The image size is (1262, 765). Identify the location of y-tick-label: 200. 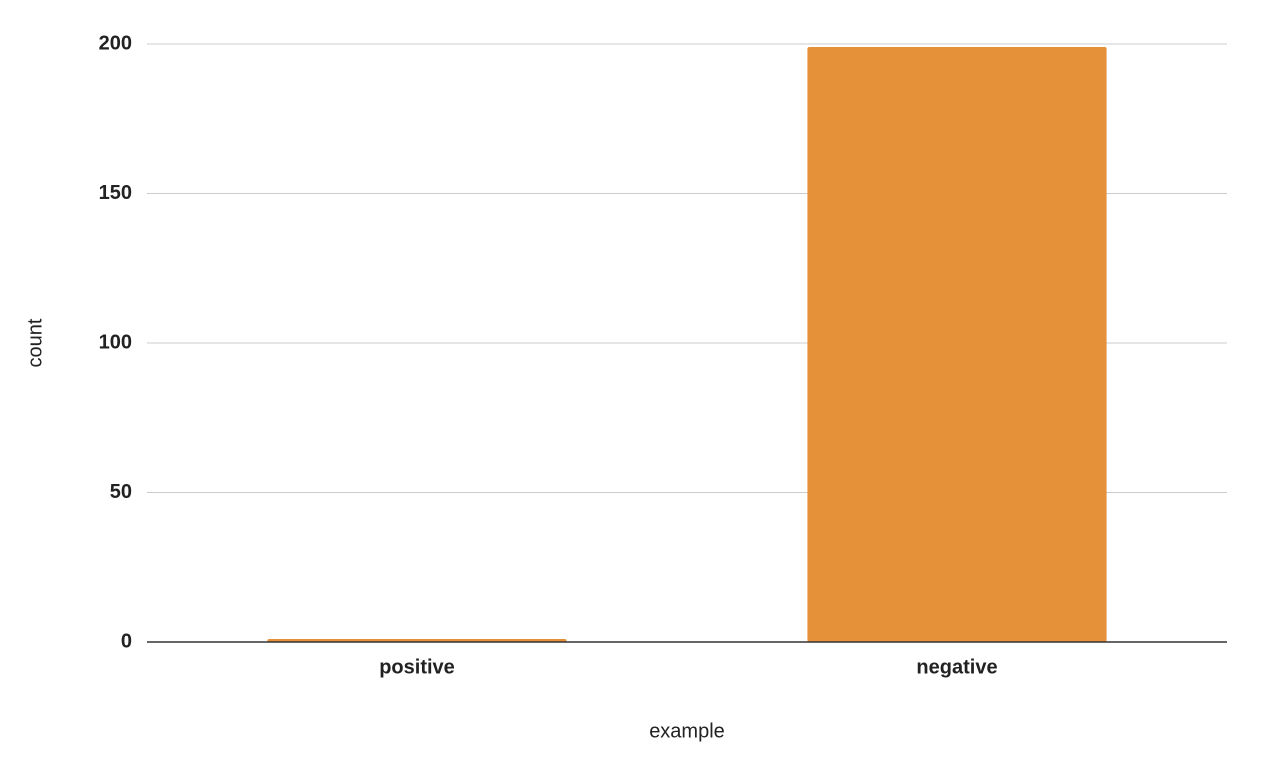
(115, 43).